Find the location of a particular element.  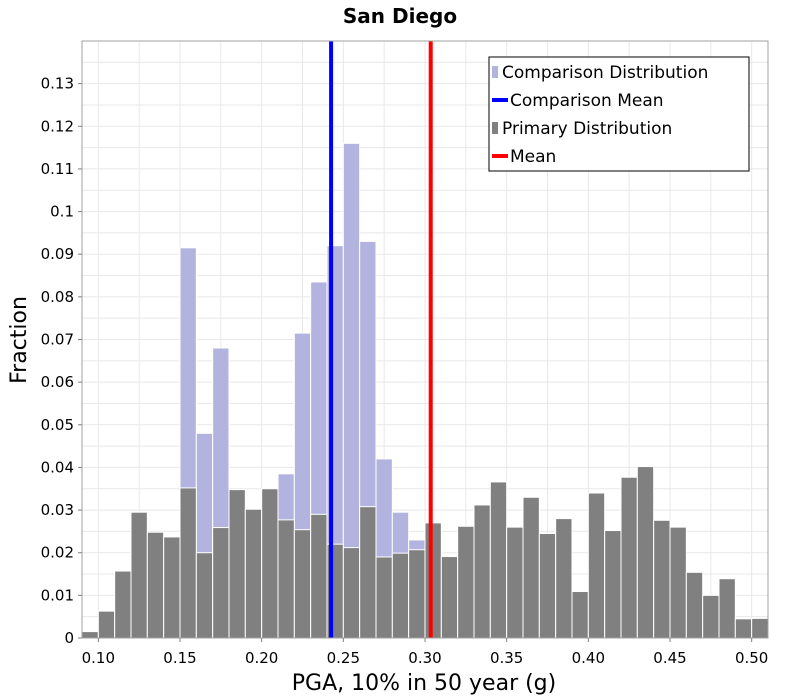

comparison-distribution-legend-label: Comparison Distribution is located at coordinates (605, 73).